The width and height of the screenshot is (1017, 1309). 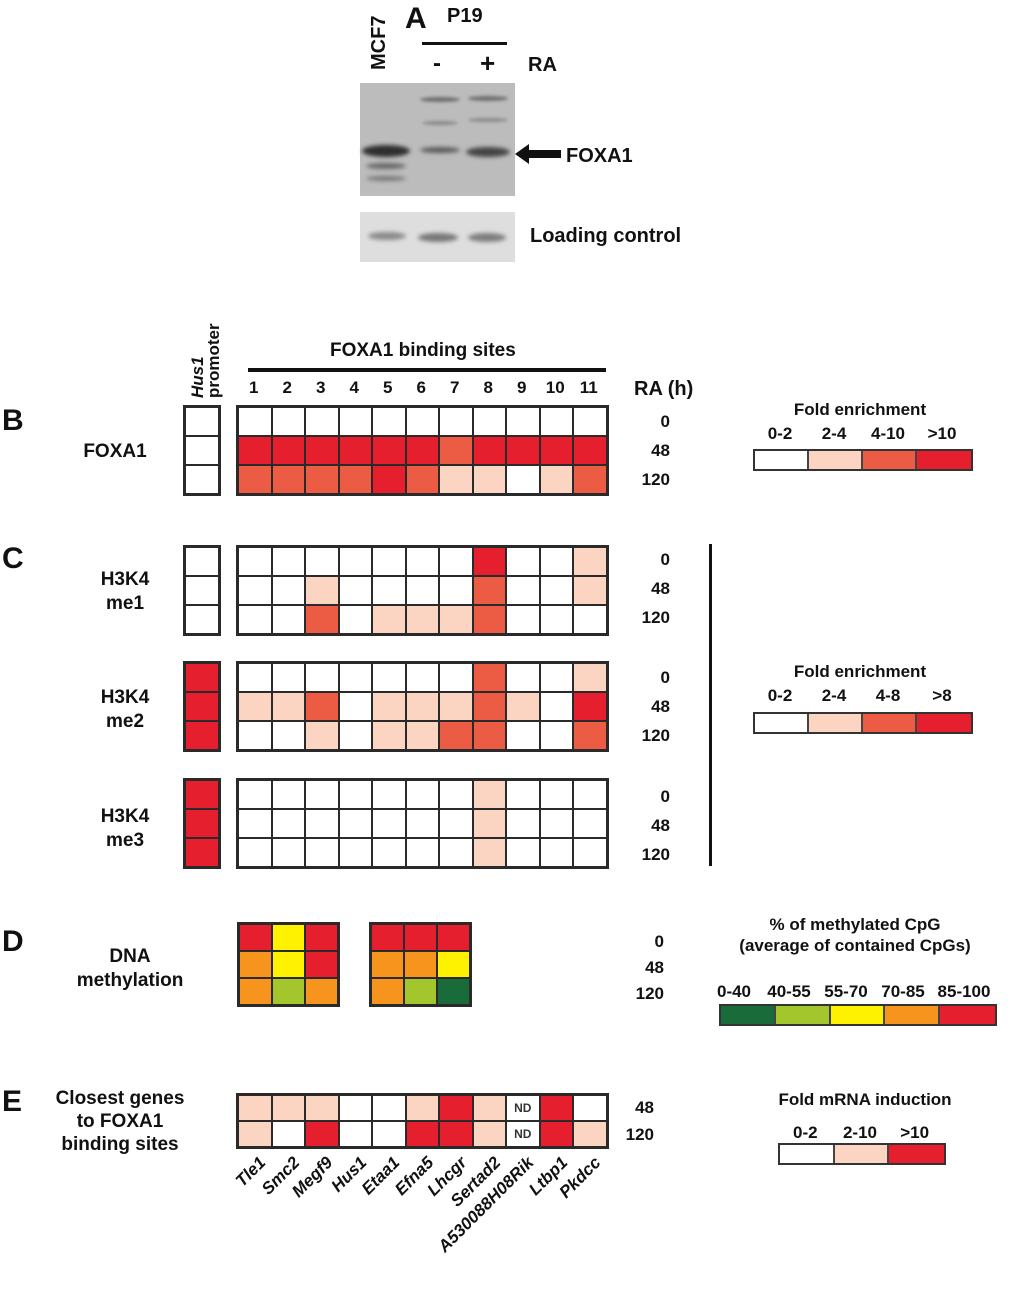 I want to click on site-number: 1, so click(x=254, y=387).